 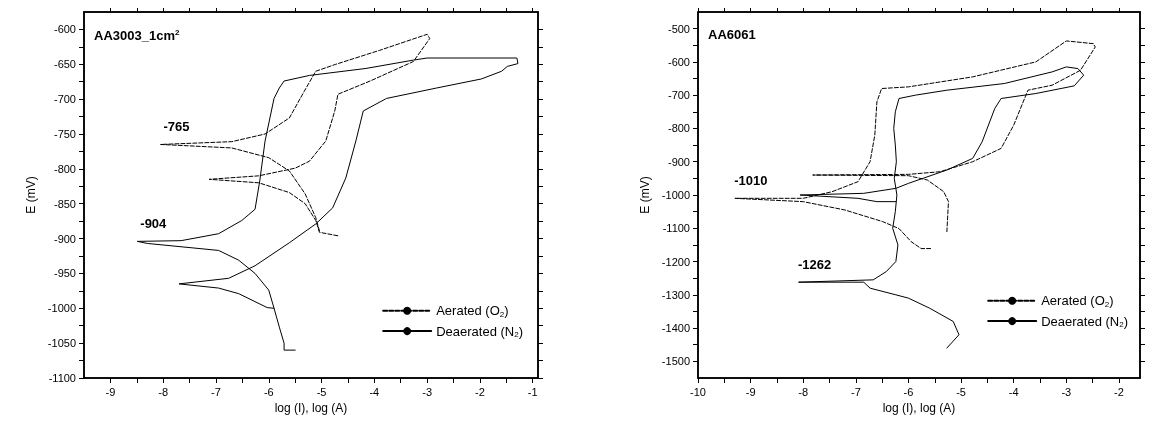 What do you see at coordinates (675, 294) in the screenshot?
I see `y-tick-label: -1300` at bounding box center [675, 294].